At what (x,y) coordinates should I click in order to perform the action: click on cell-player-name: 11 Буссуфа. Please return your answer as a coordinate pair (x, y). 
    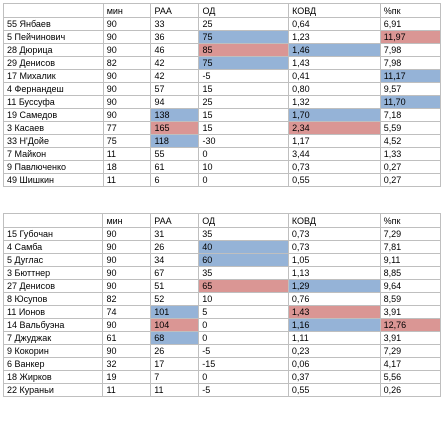
    Looking at the image, I should click on (53, 102).